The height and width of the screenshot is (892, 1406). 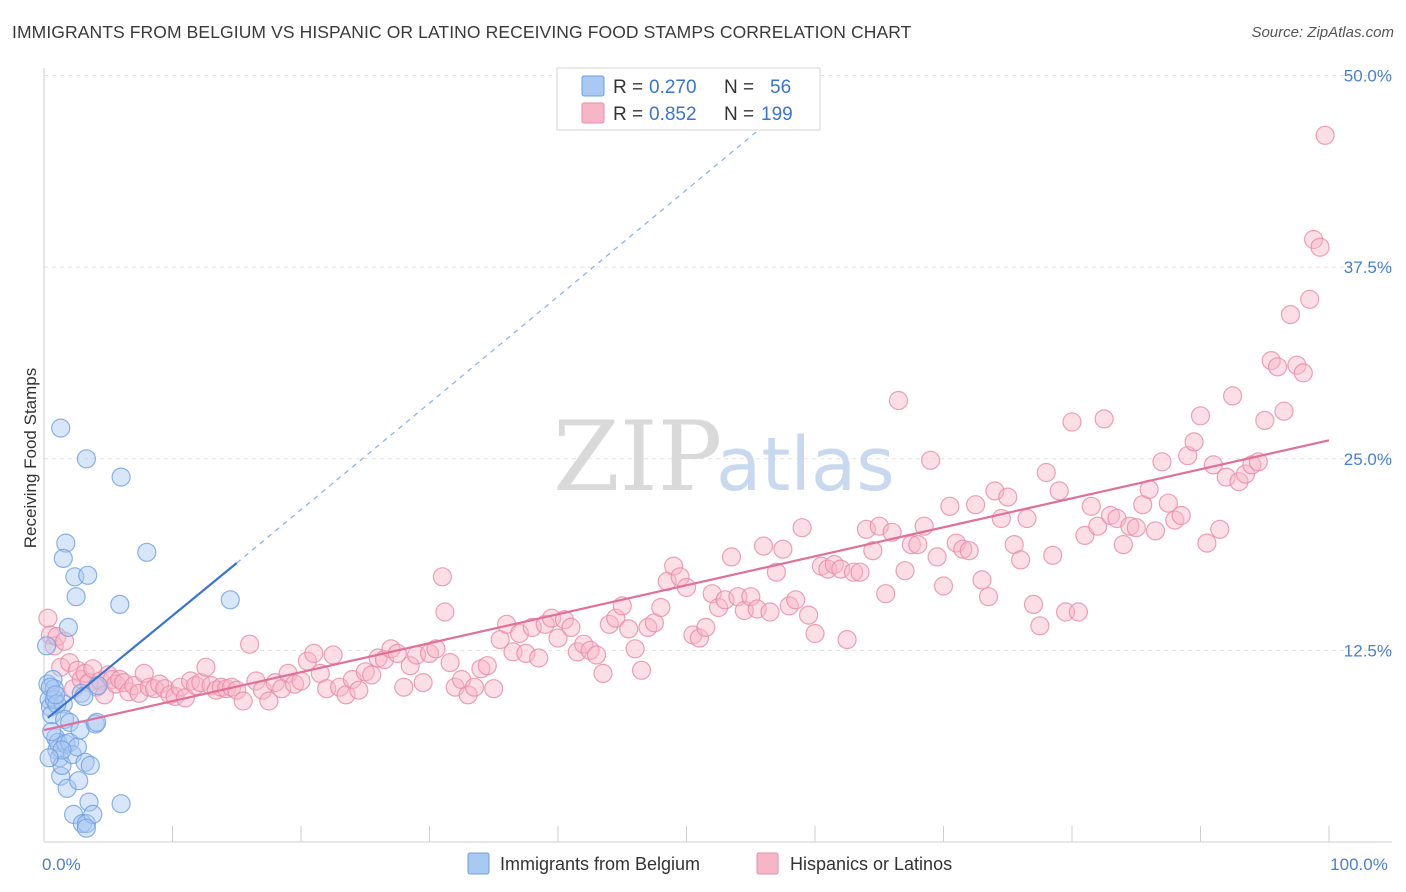 I want to click on watermark: ZIP atlas, so click(x=724, y=457).